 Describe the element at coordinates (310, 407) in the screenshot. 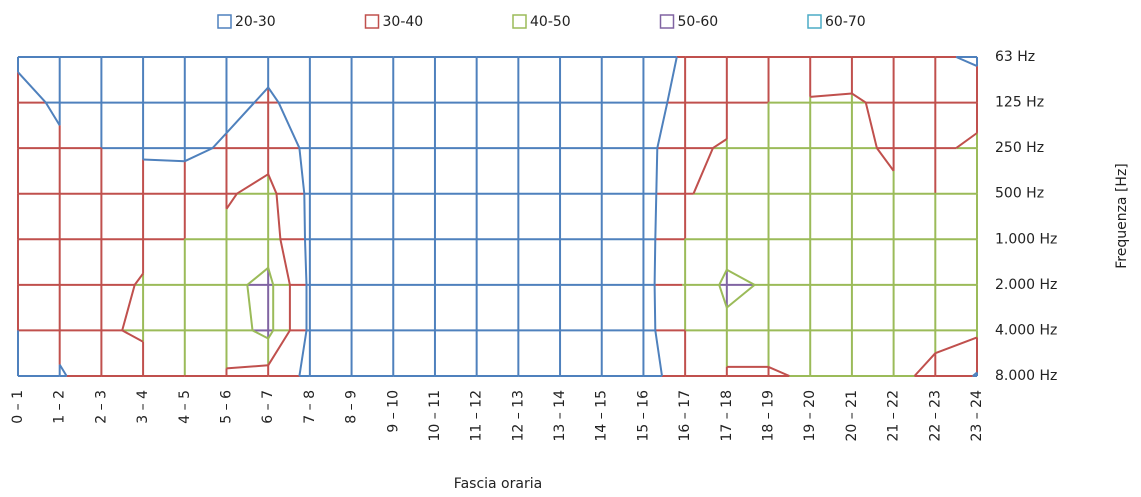

I see `x-tick-label: 7 – 8` at that location.